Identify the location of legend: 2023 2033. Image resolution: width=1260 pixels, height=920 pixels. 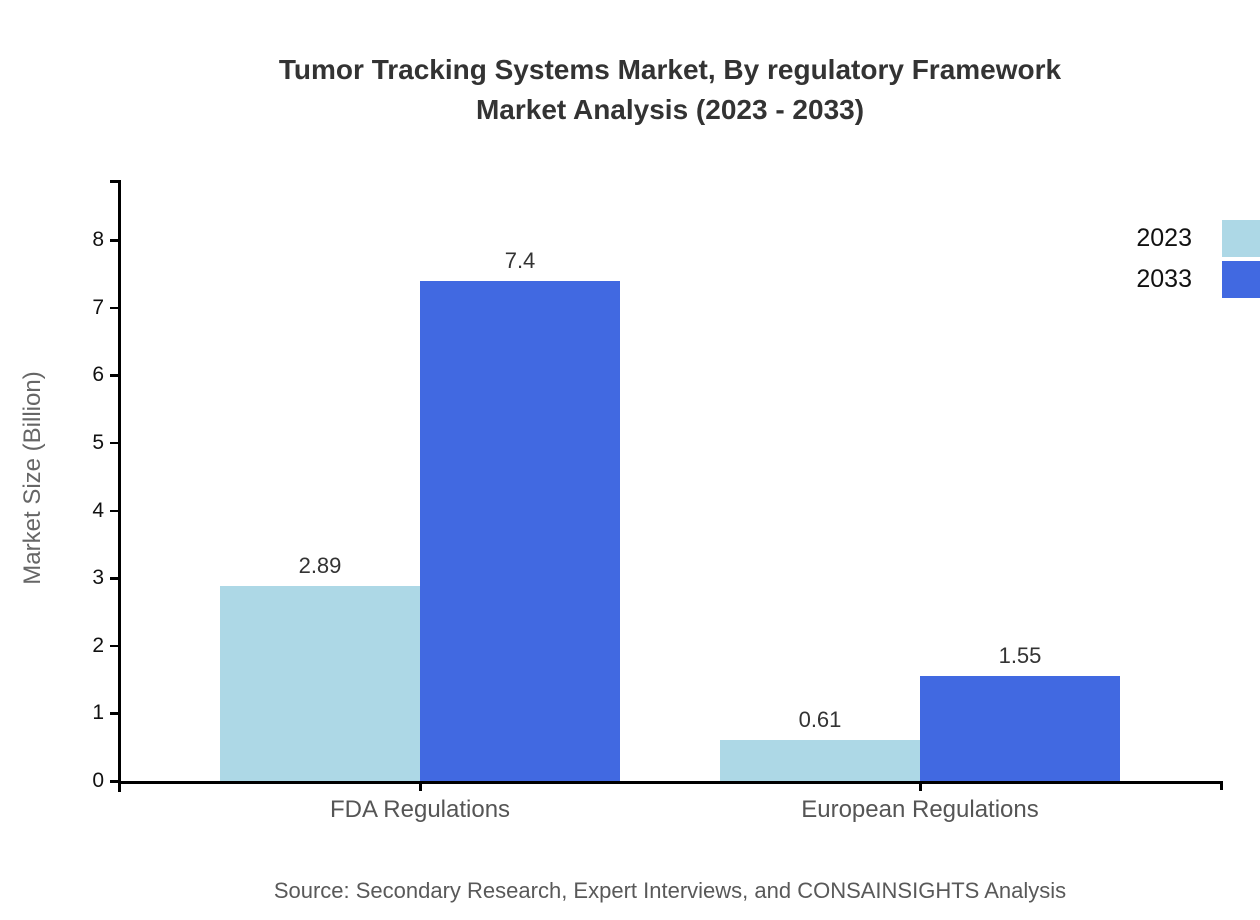
(1198, 261).